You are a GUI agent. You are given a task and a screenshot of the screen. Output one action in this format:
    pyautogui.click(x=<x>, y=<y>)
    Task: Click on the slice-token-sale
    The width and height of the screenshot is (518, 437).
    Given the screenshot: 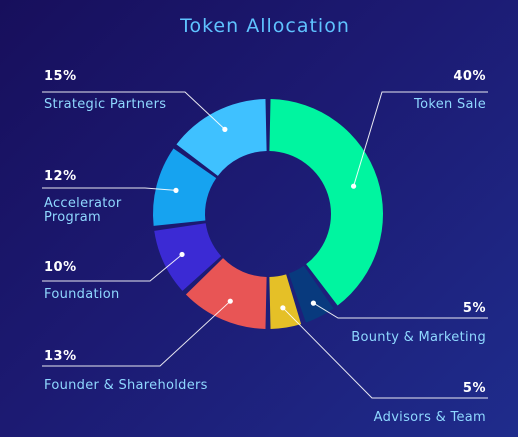 What is the action you would take?
    pyautogui.click(x=326, y=202)
    